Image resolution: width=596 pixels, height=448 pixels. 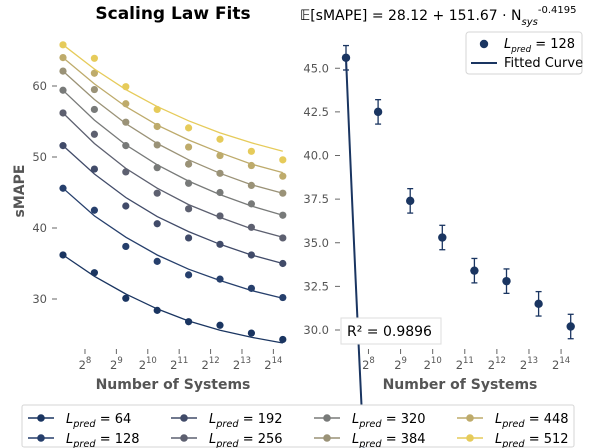 What do you see at coordinates (561, 364) in the screenshot?
I see `right-x-tick-label: 214` at bounding box center [561, 364].